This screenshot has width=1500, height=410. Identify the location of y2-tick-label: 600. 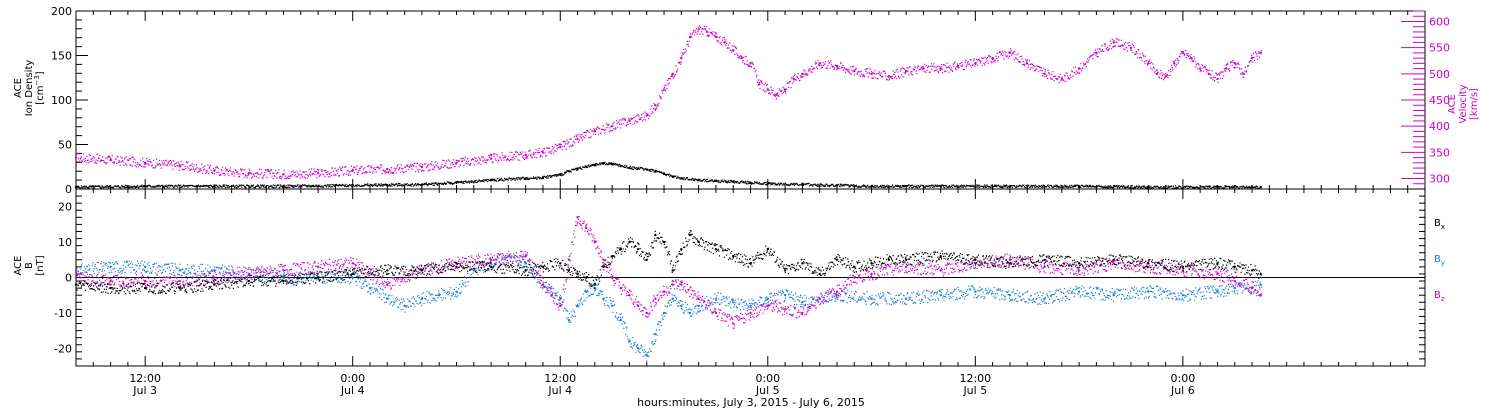
(1439, 21).